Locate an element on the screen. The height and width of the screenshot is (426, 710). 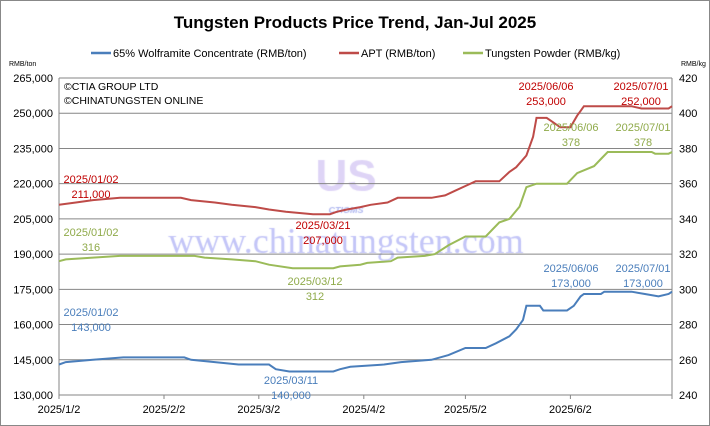
annotation-date: 2025/03/21 is located at coordinates (322, 226).